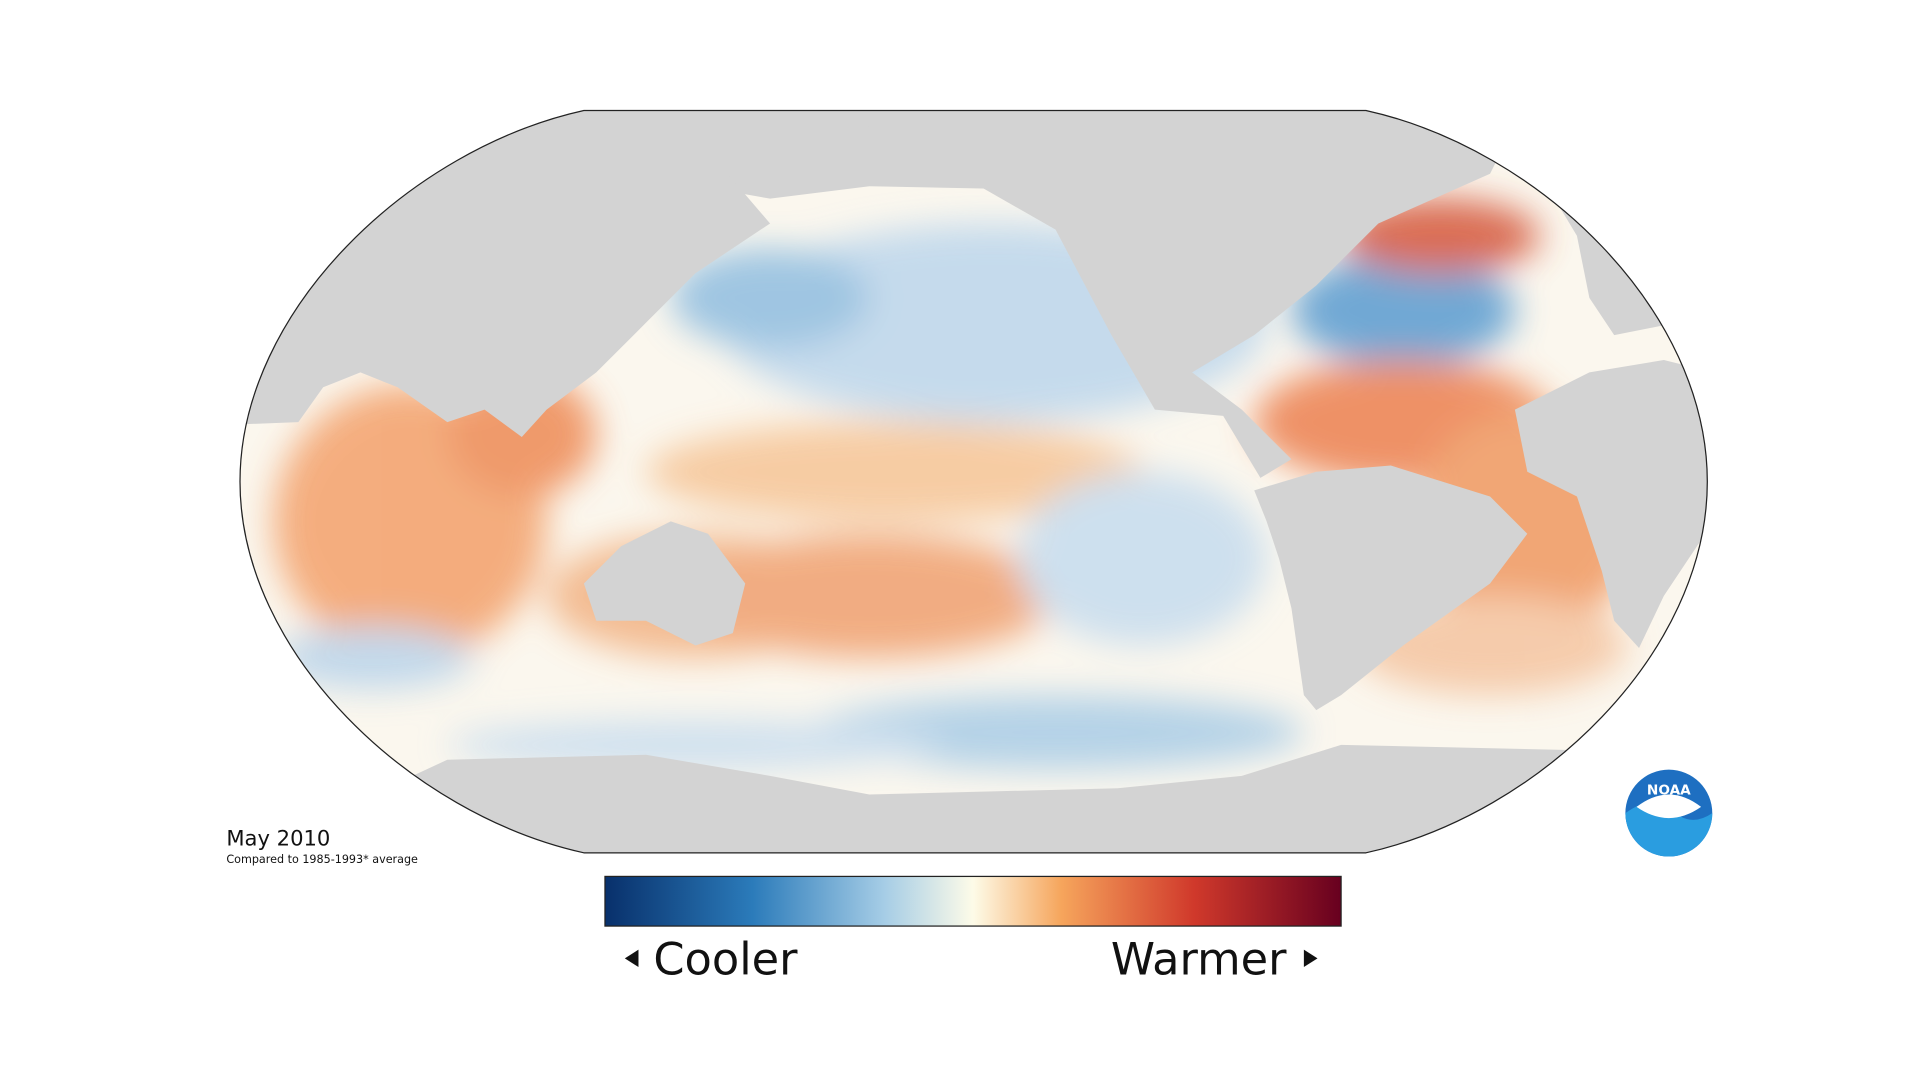 Image resolution: width=1920 pixels, height=1080 pixels. Describe the element at coordinates (631, 958) in the screenshot. I see `cooler-arrow` at that location.